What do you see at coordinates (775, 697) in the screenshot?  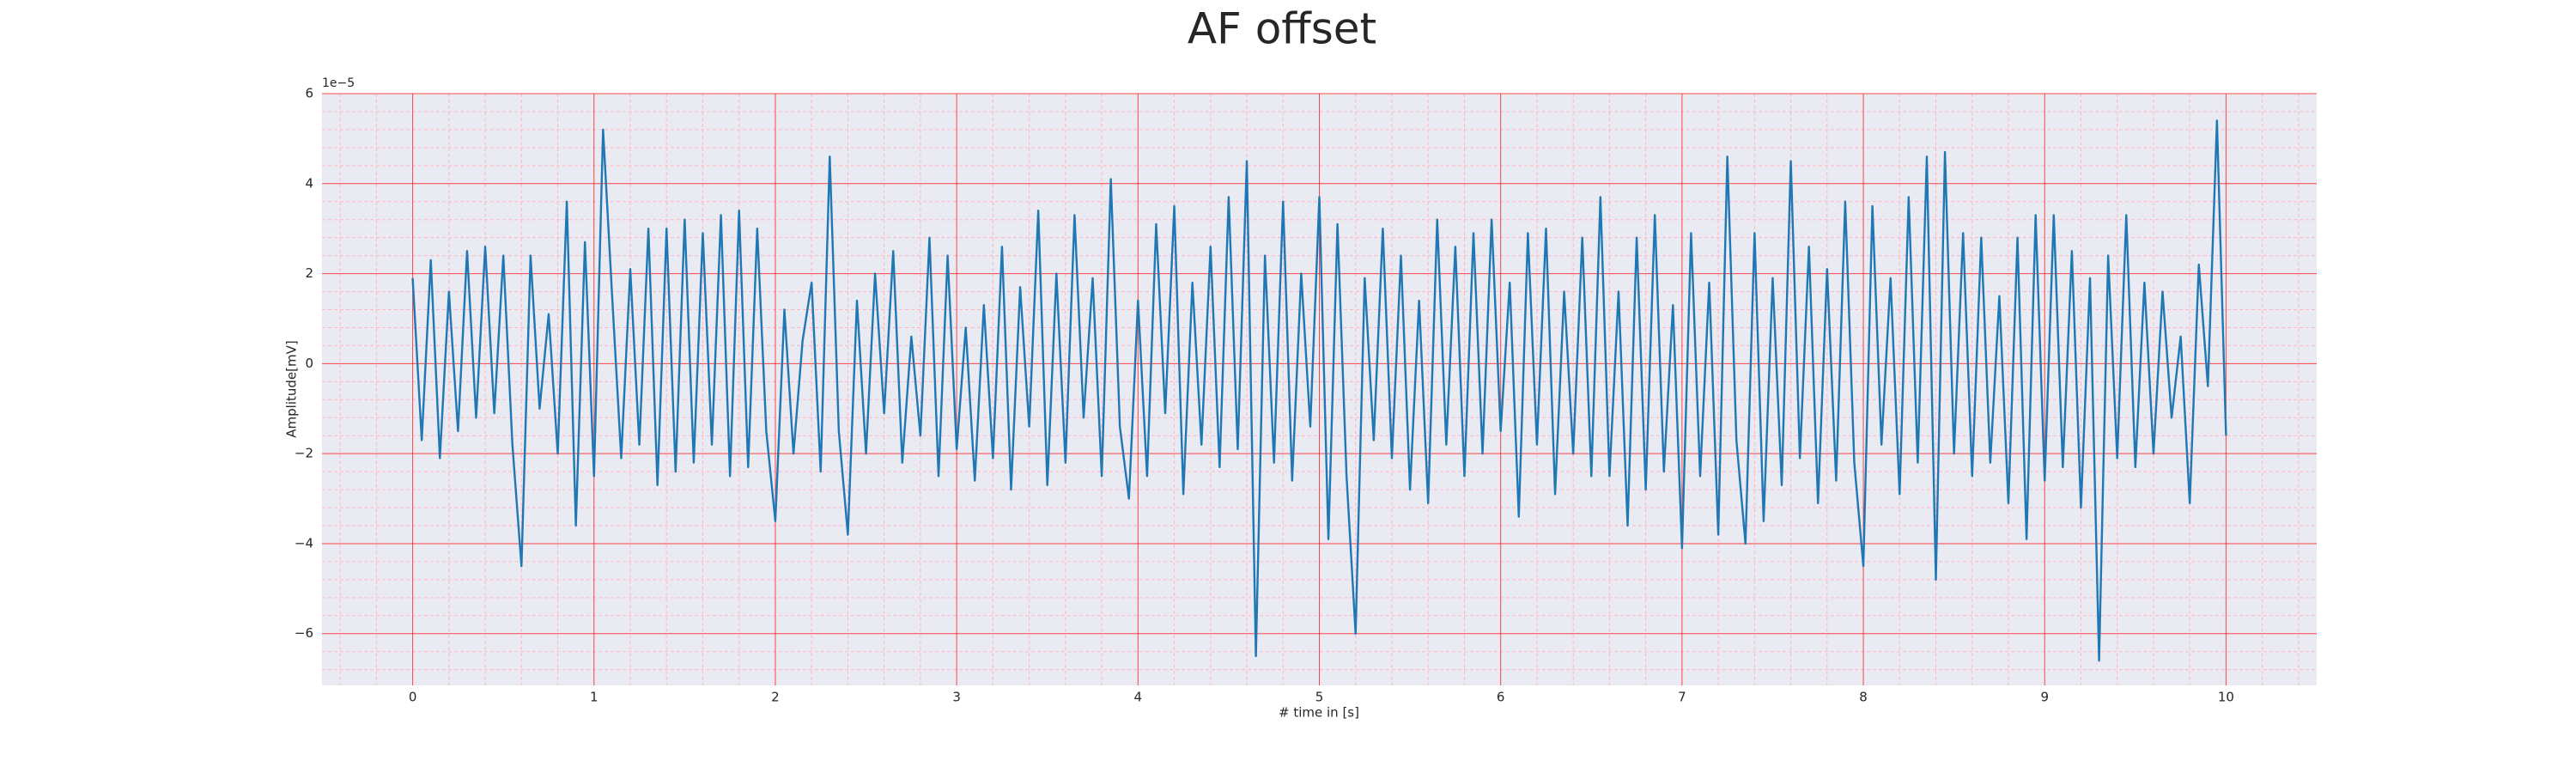 I see `x-tick-label: 2` at bounding box center [775, 697].